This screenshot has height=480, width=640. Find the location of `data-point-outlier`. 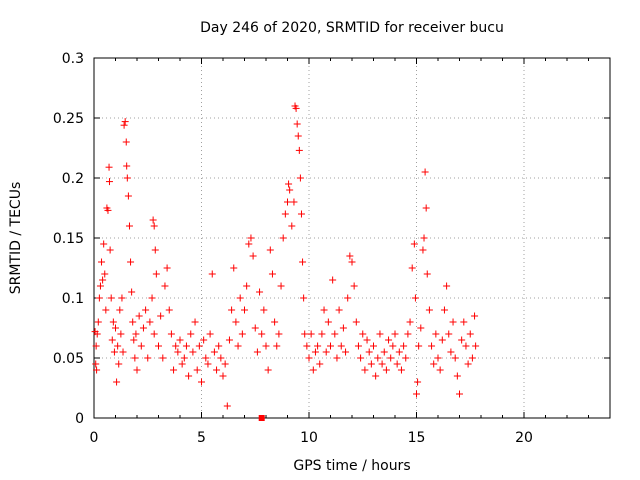

data-point-outlier is located at coordinates (261, 418).